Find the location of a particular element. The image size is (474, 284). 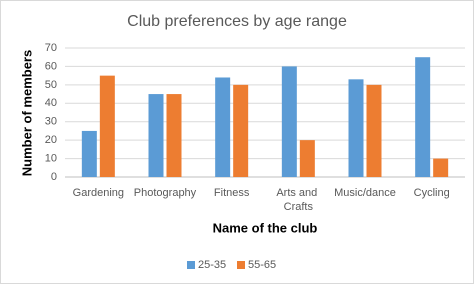

y-tick-label: 70 is located at coordinates (51, 48).